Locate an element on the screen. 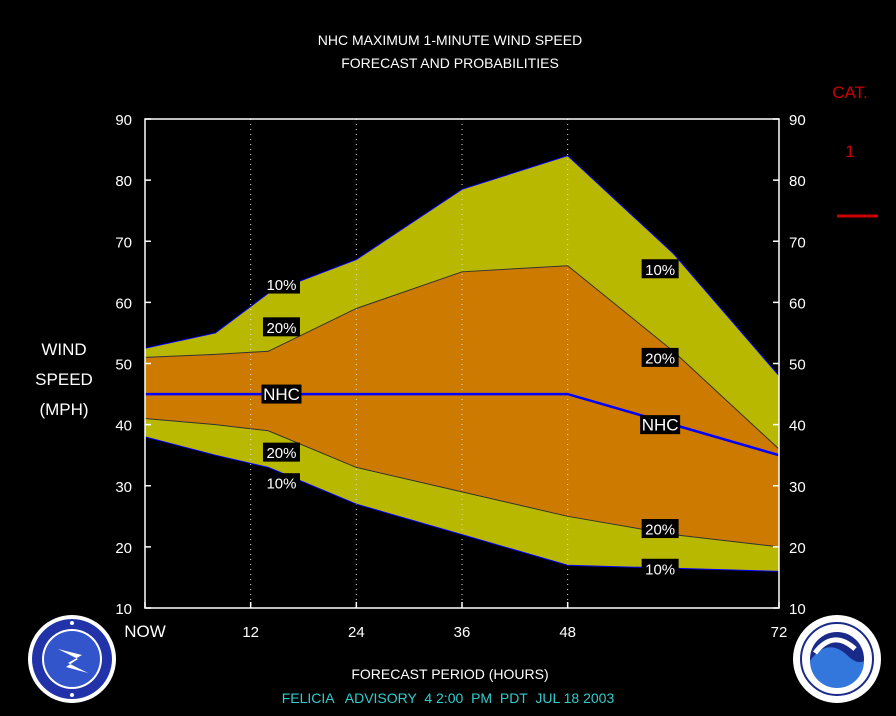 This screenshot has width=896, height=716. y-tick-label-right: 70 is located at coordinates (797, 242).